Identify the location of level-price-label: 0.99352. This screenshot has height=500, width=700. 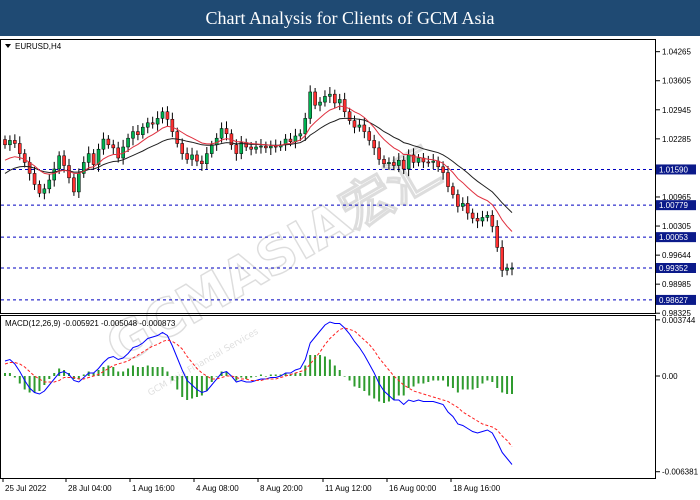
(673, 268).